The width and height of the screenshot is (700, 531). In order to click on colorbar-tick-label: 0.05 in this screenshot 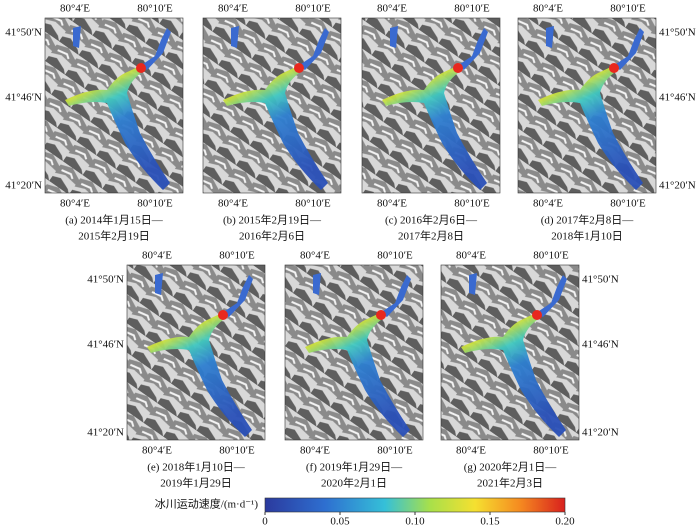, I will do `click(340, 522)`.